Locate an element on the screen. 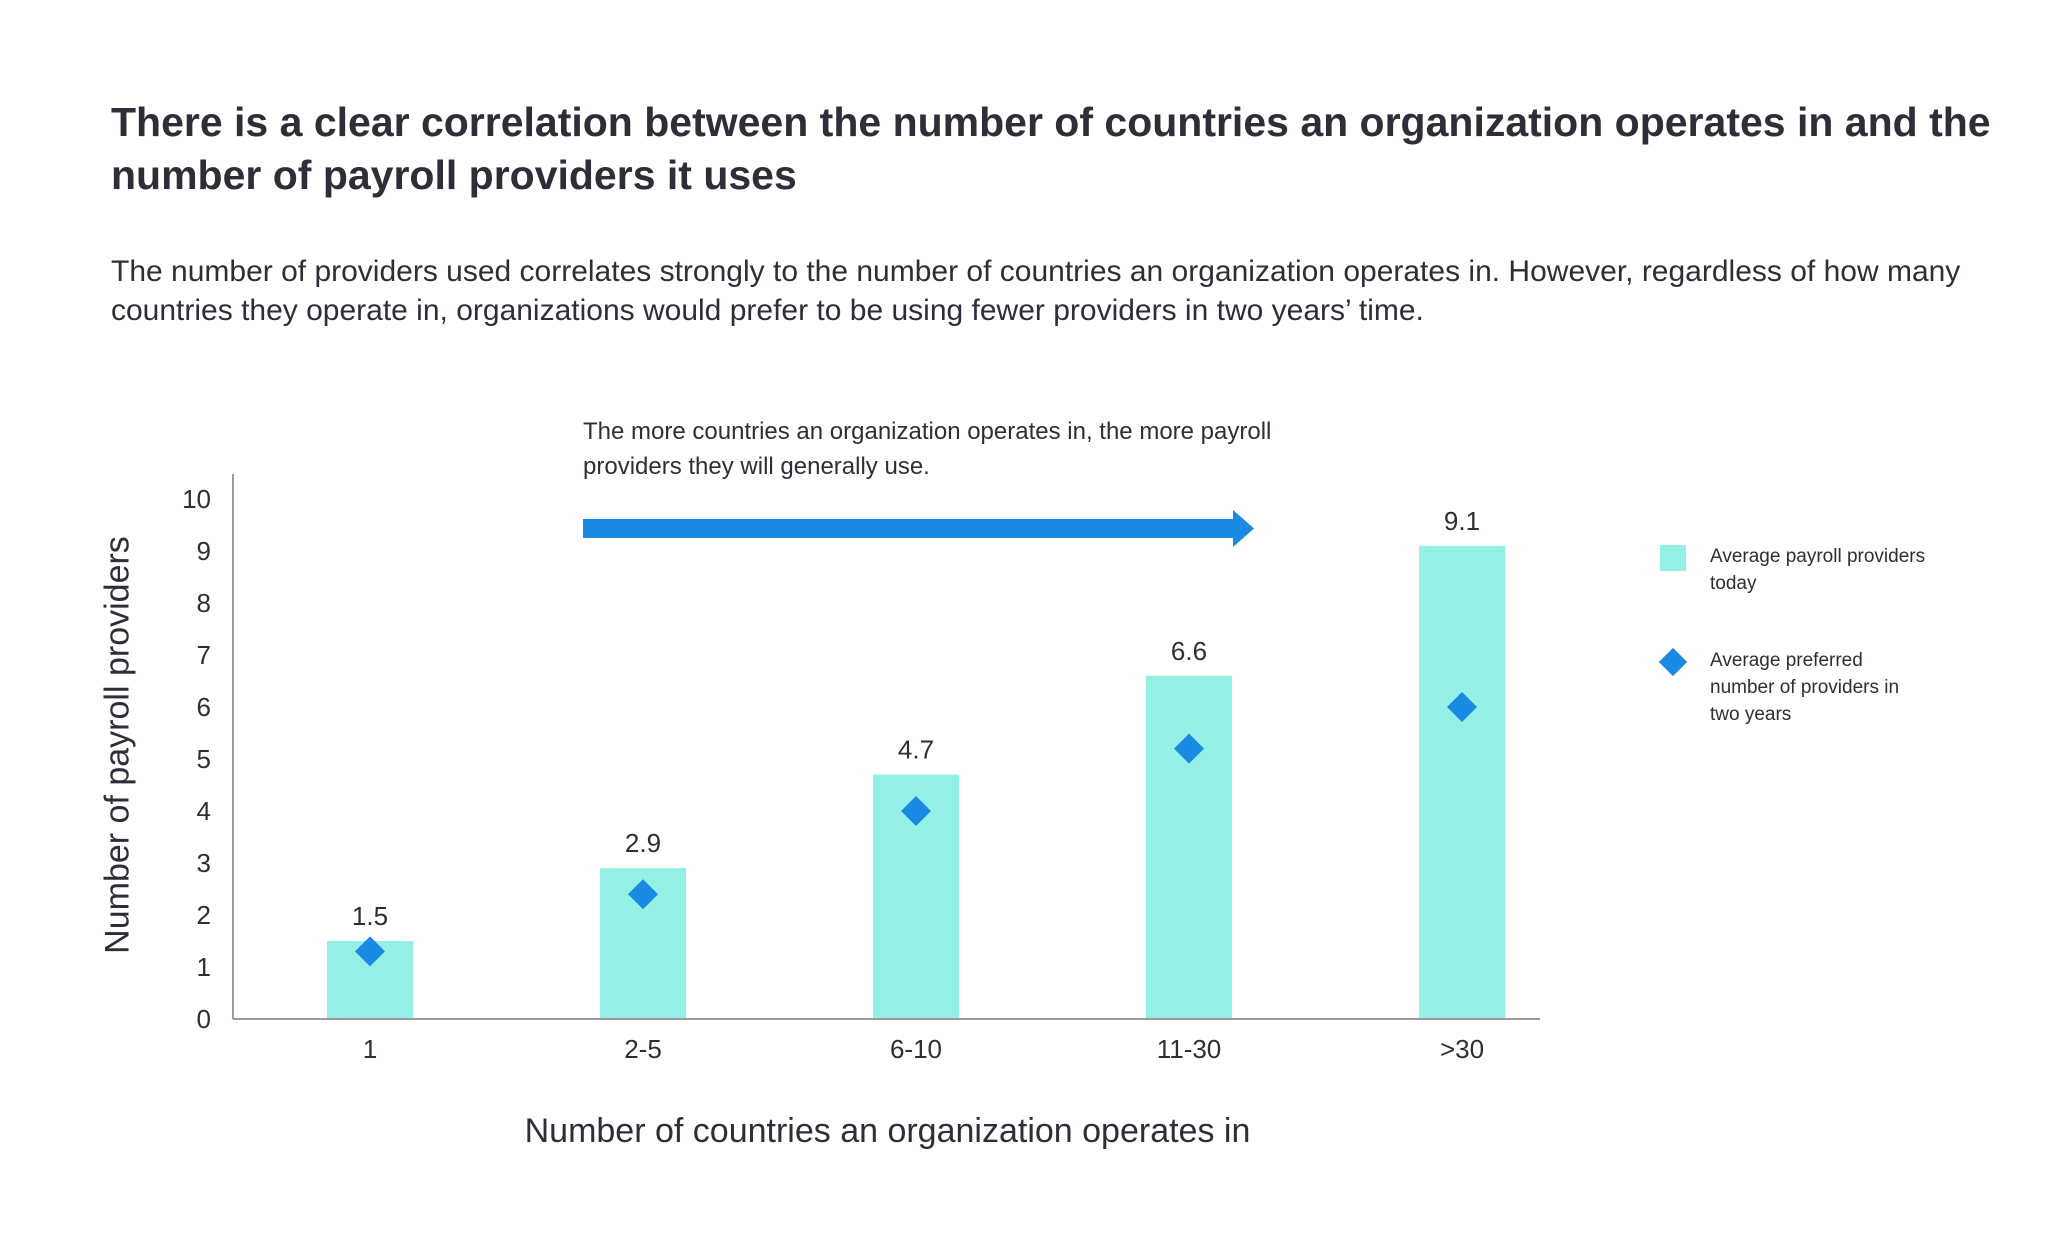  bar-value-label-4: 9.1 is located at coordinates (1462, 521).